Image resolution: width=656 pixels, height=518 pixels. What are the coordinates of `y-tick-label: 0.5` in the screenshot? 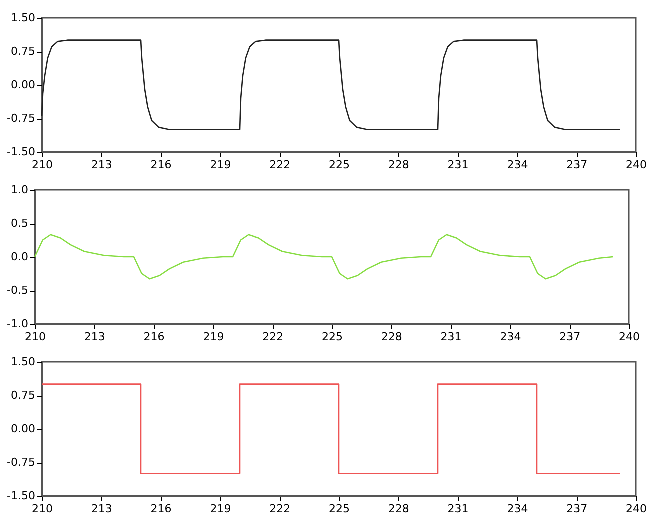 It's located at (19, 223).